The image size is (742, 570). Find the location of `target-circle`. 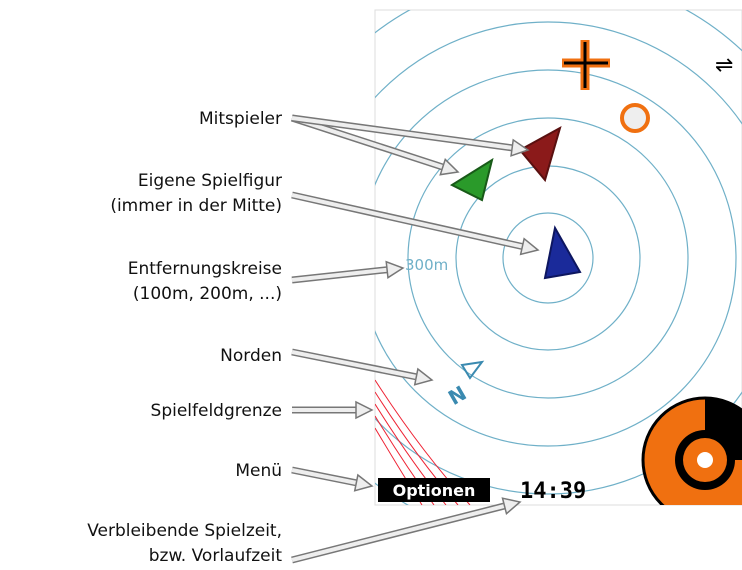

target-circle is located at coordinates (635, 118).